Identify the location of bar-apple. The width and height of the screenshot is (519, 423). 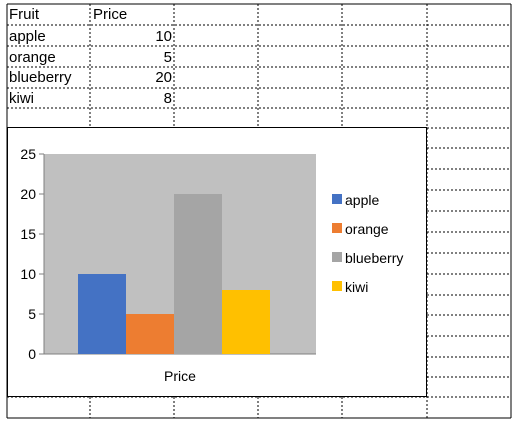
(102, 314).